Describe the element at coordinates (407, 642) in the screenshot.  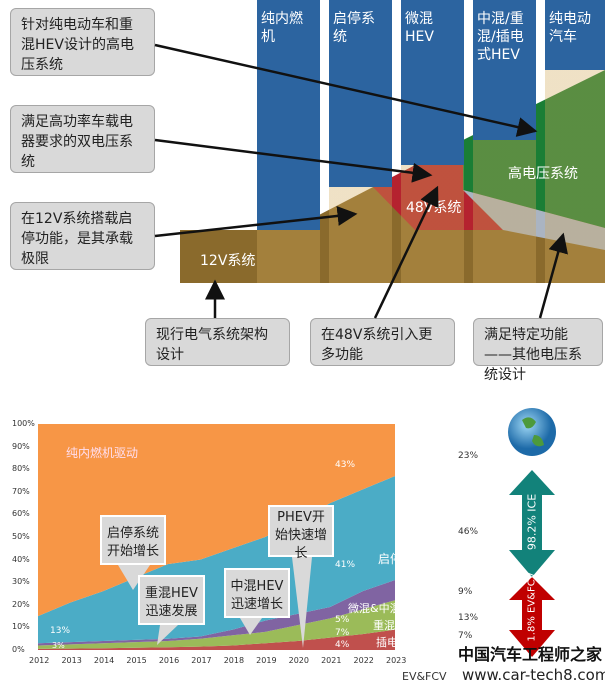
I see `series-label-phev: 插电式PHEV` at that location.